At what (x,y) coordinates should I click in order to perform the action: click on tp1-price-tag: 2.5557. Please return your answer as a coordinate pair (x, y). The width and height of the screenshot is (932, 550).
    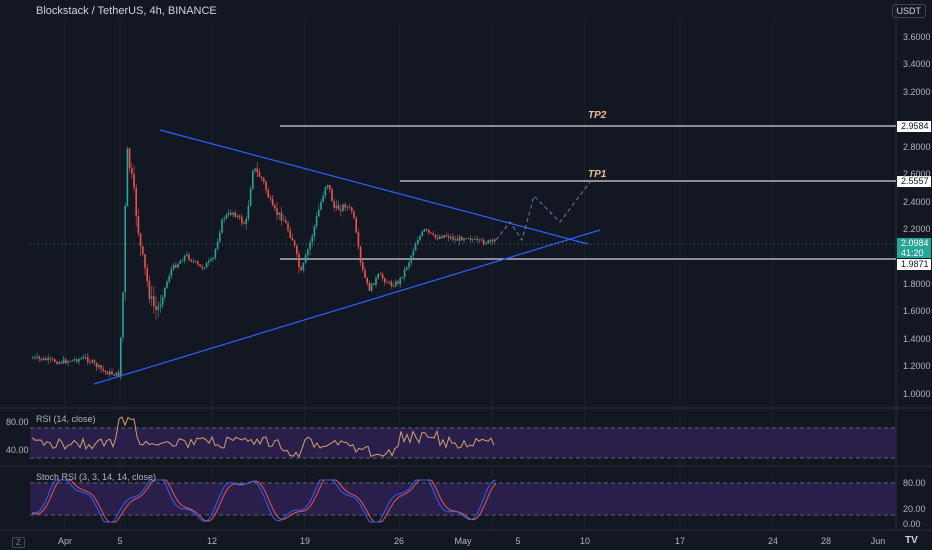
    Looking at the image, I should click on (915, 181).